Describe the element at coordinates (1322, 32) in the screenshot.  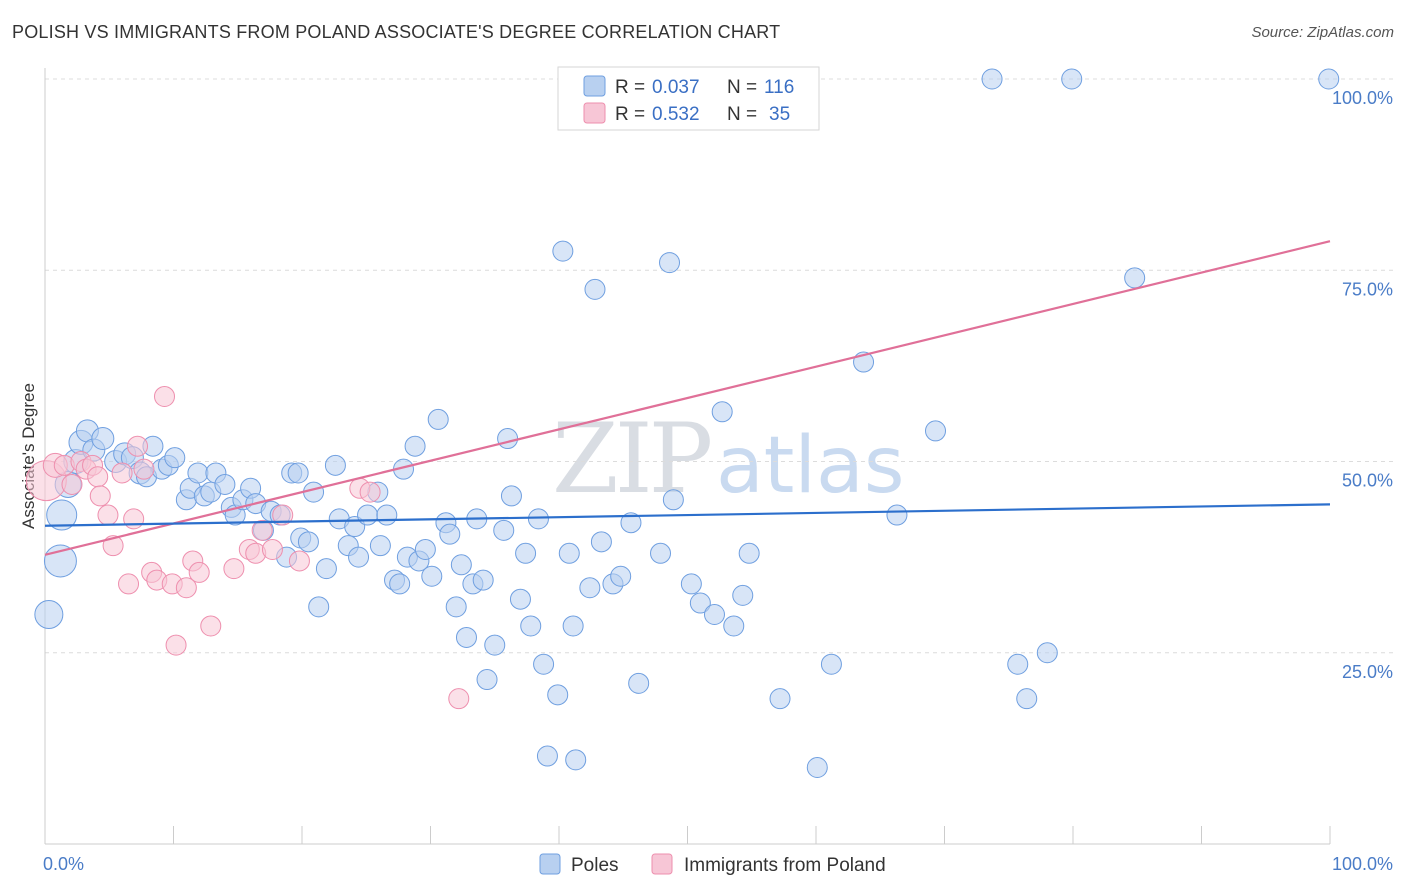
I see `source-label: Source: ZipAtlas.com` at that location.